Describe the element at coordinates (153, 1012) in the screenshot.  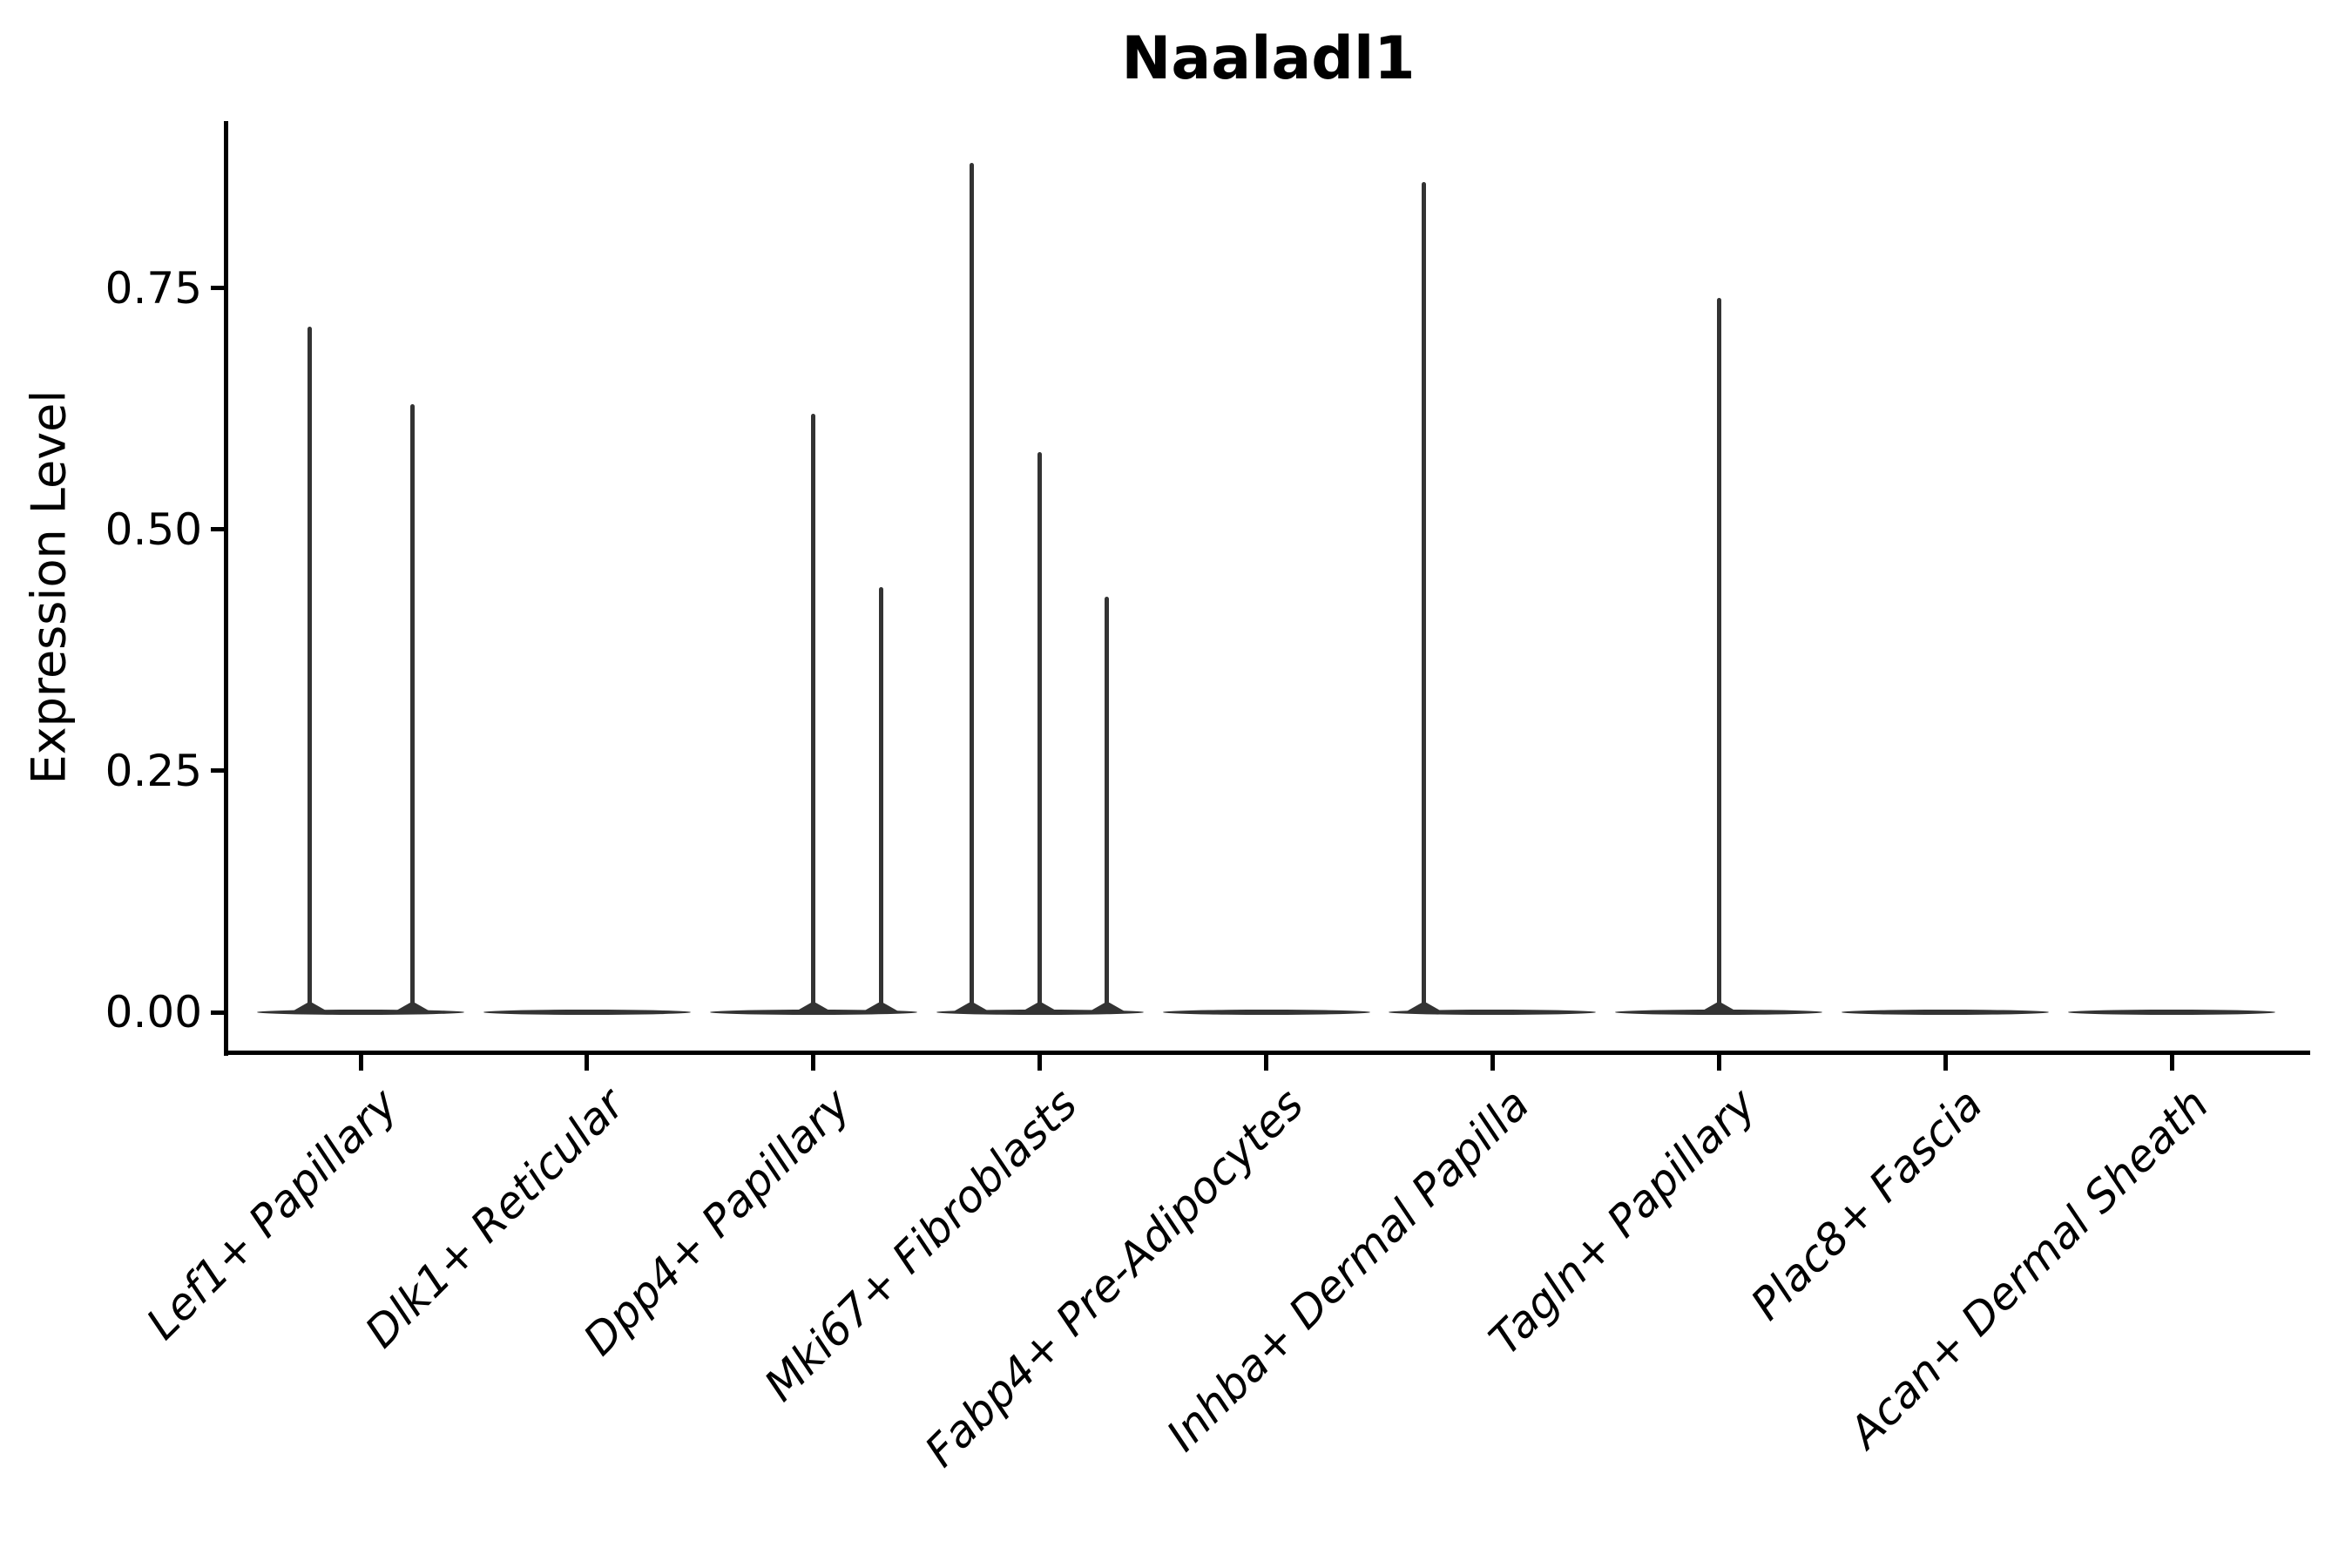
I see `y-axis-tick-label: 0.00` at that location.